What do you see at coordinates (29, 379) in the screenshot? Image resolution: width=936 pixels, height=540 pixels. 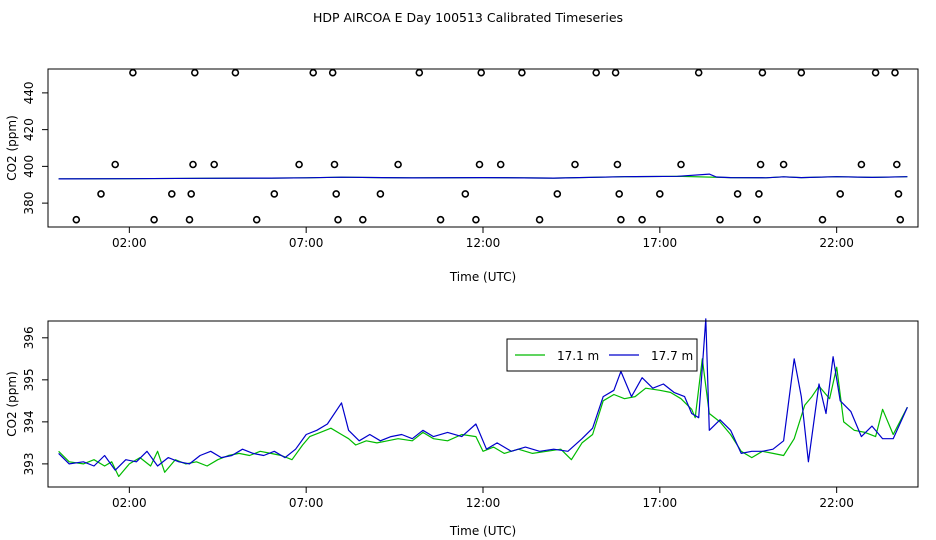 I see `y-tick-label: 395` at bounding box center [29, 379].